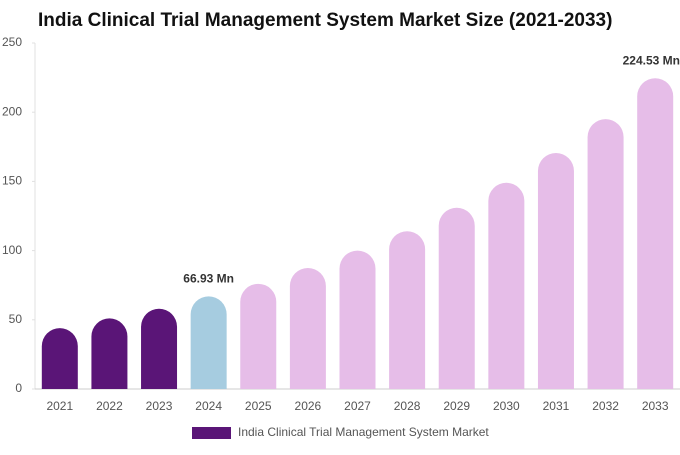 Image resolution: width=680 pixels, height=455 pixels. I want to click on x-tick-label: 2028, so click(407, 406).